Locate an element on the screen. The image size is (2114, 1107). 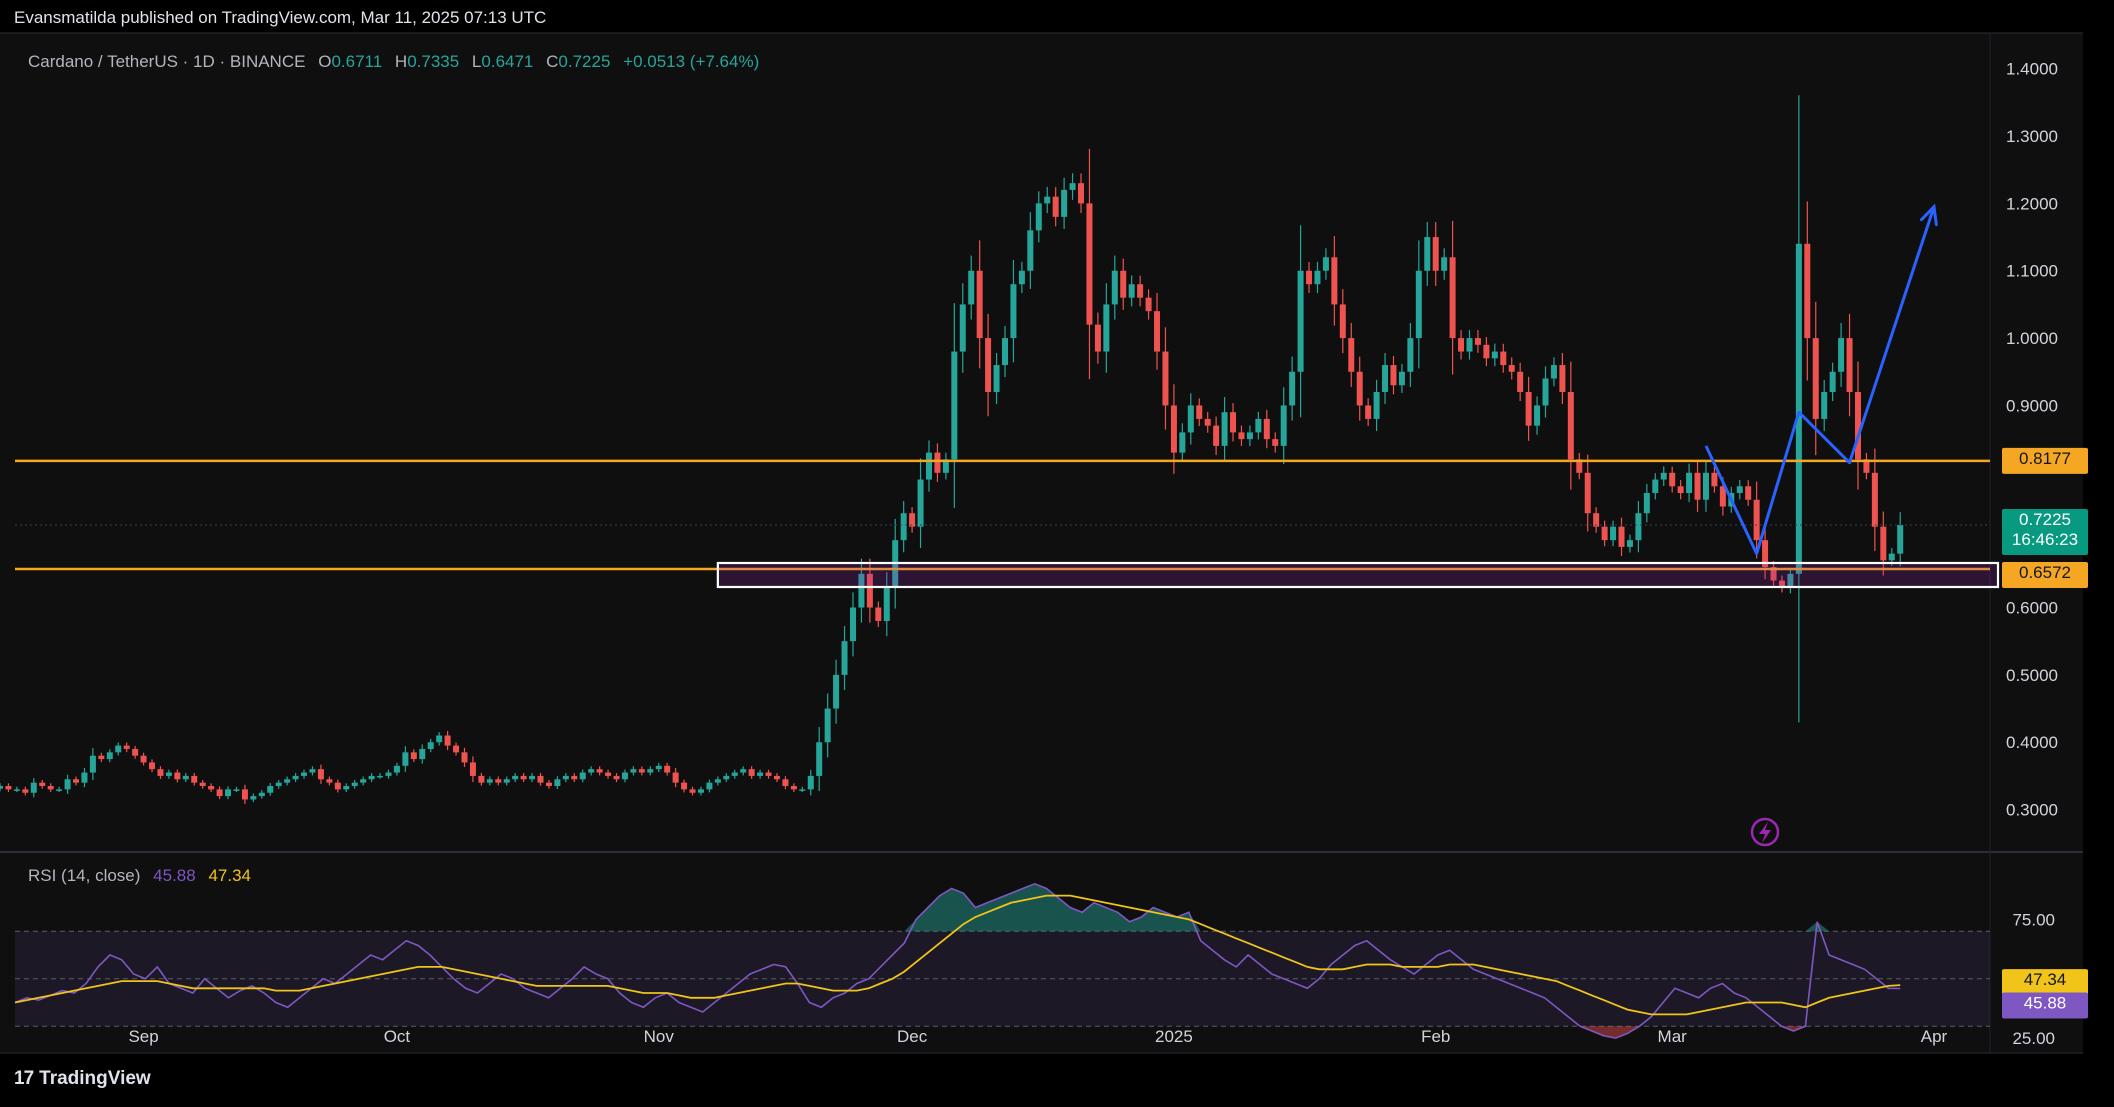
rsi-label: RSI (14, close) is located at coordinates (84, 875).